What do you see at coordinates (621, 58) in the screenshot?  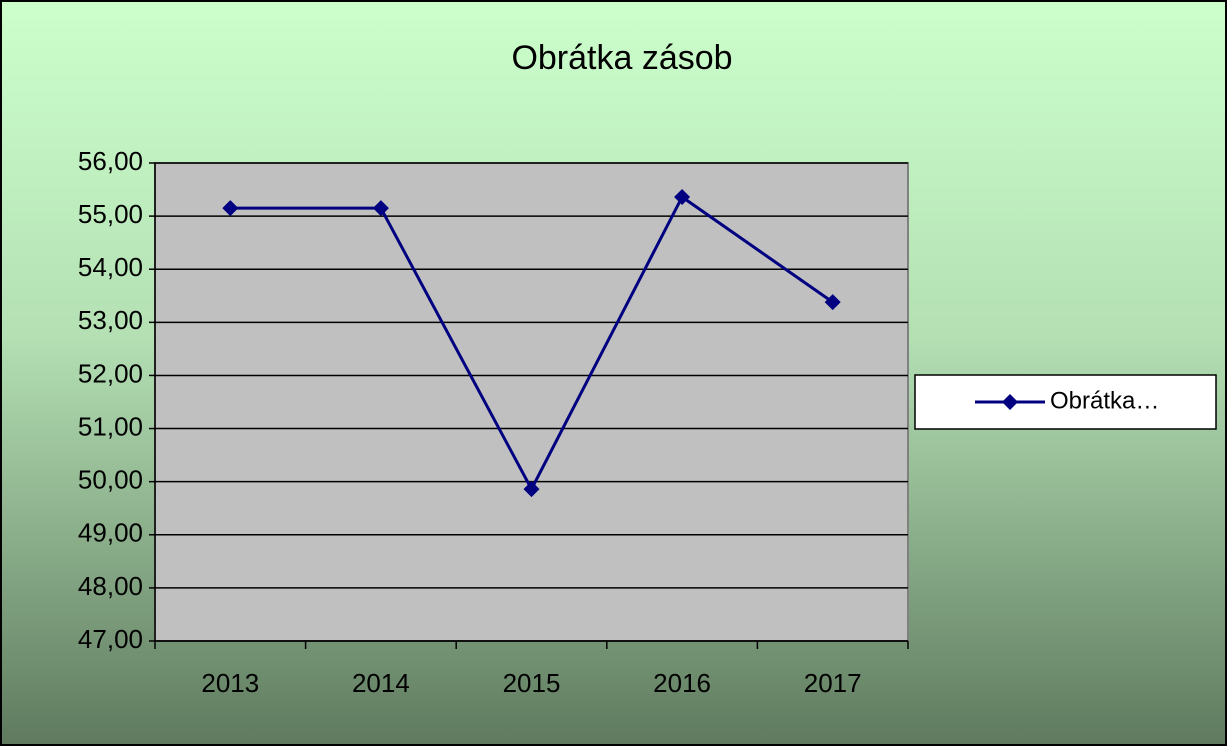 I see `chart-title: Obrátka zásob` at bounding box center [621, 58].